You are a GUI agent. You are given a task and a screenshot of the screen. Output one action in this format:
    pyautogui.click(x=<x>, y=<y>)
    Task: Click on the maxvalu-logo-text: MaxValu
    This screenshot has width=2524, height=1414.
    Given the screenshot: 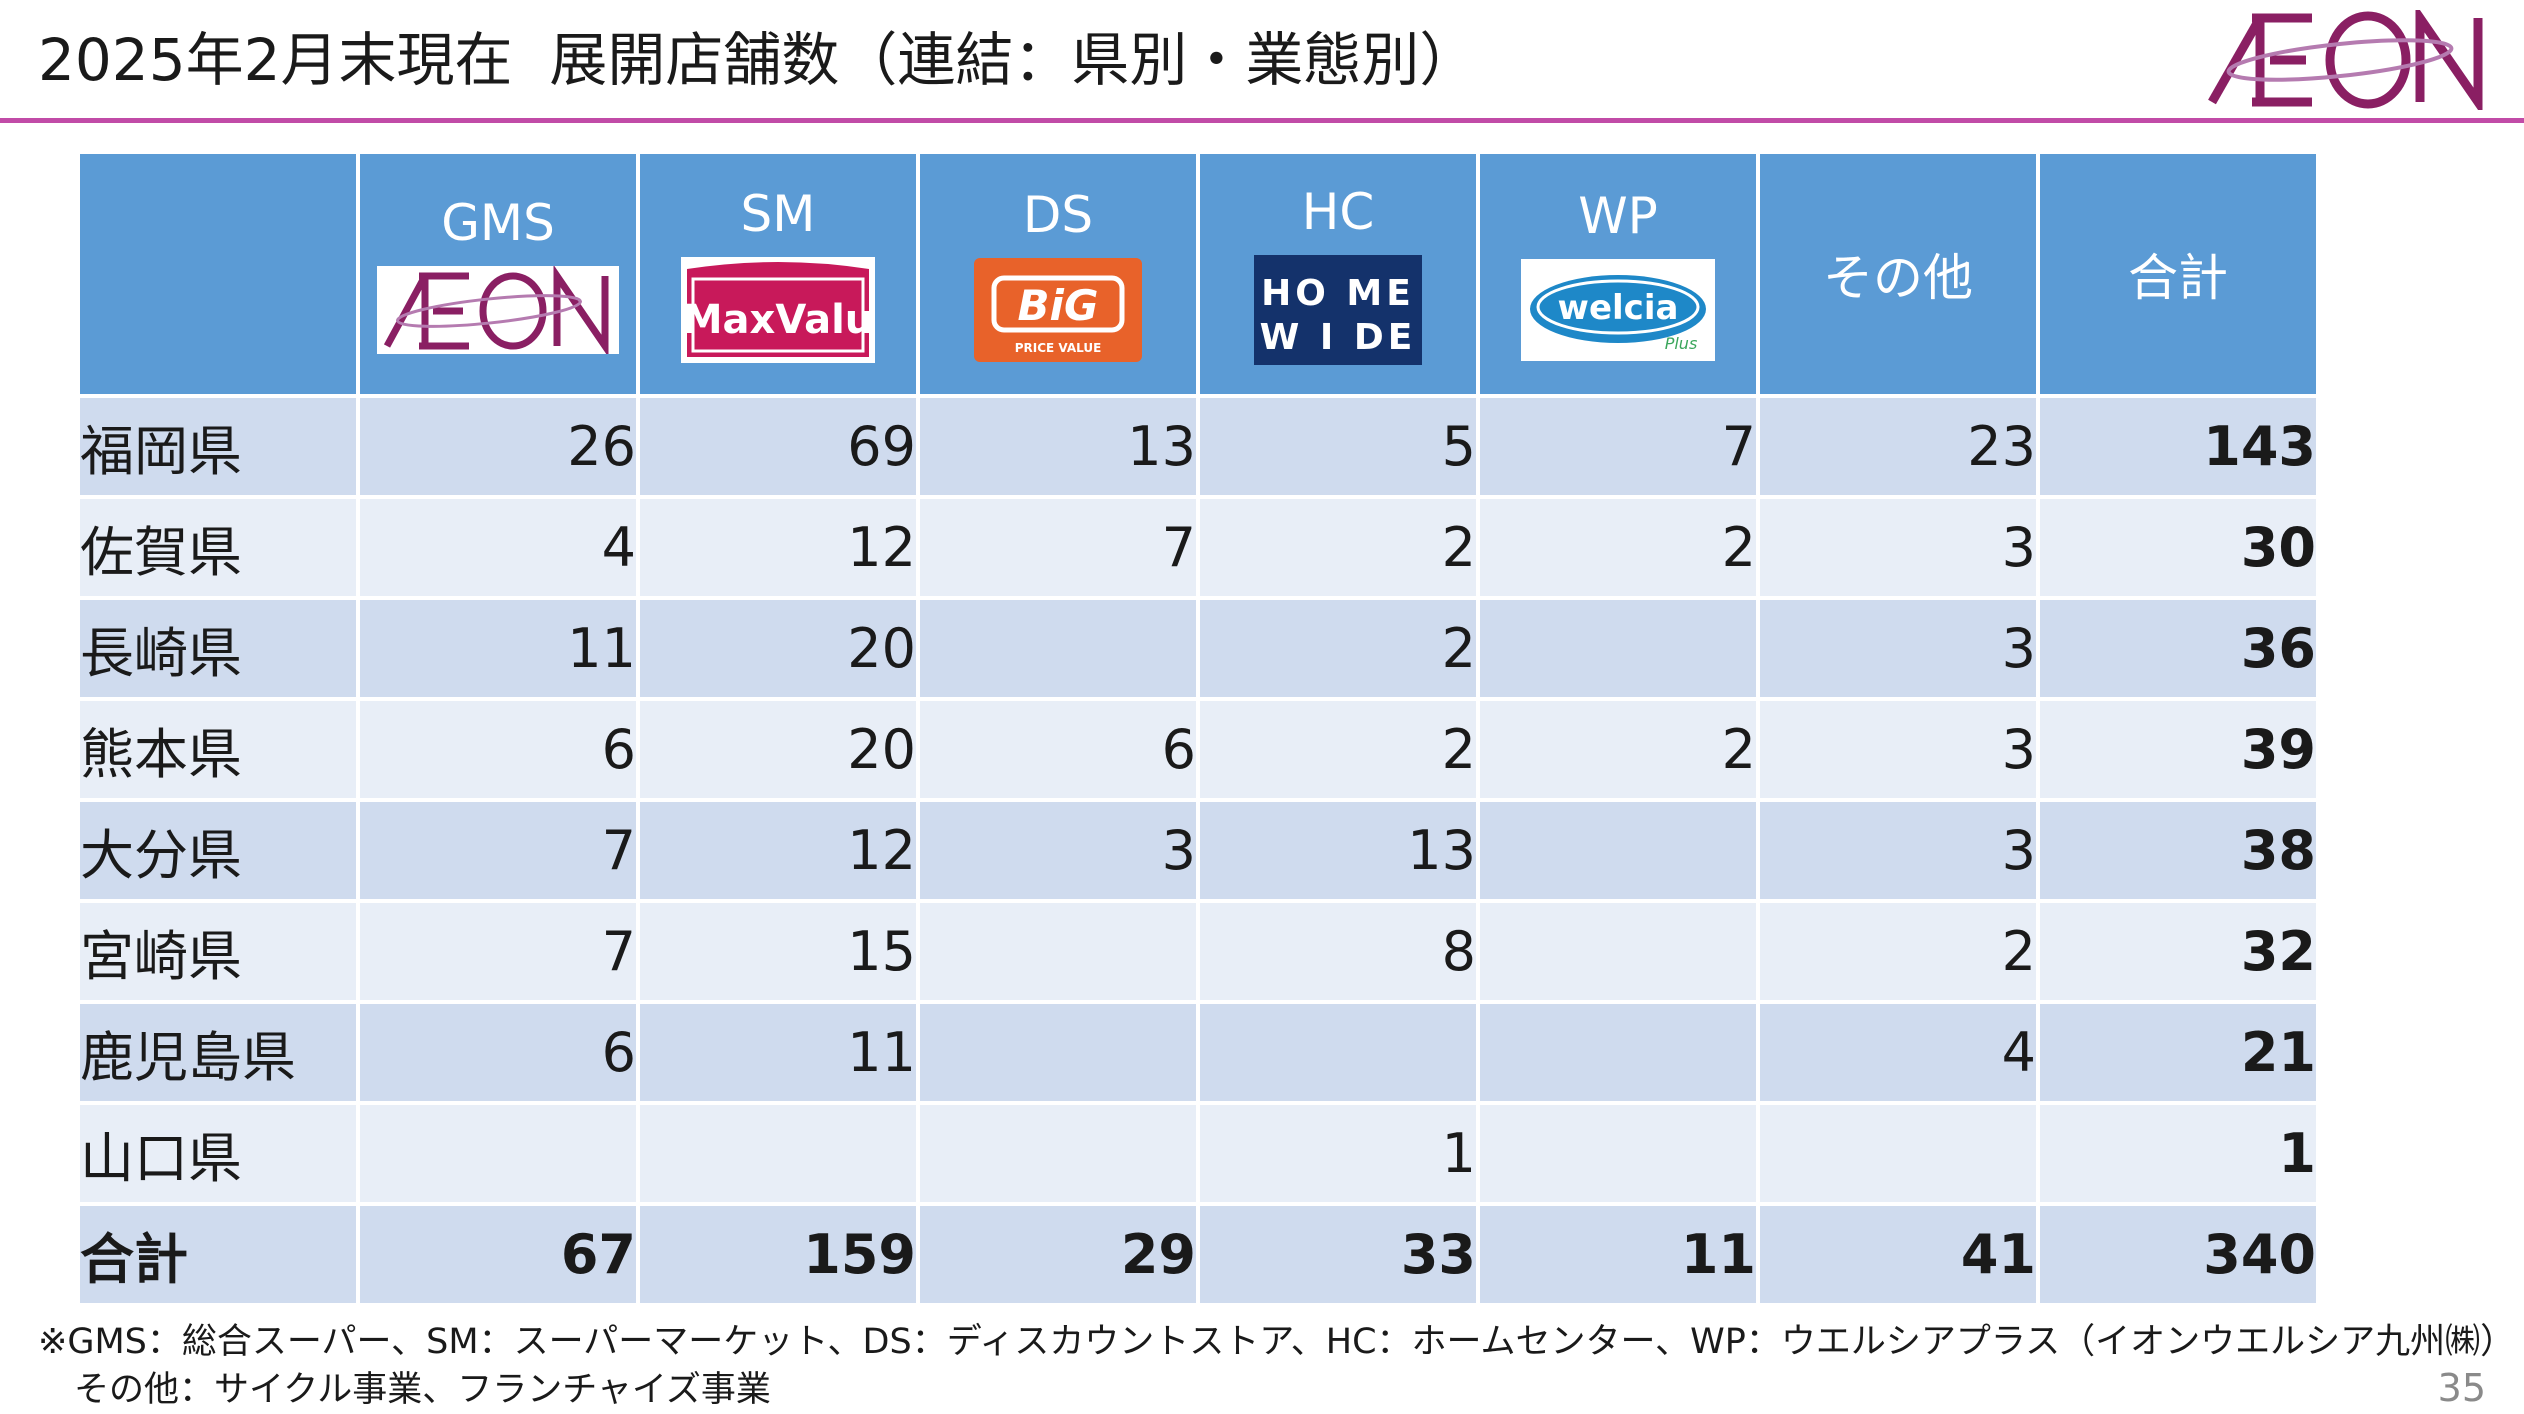 What is the action you would take?
    pyautogui.click(x=778, y=320)
    